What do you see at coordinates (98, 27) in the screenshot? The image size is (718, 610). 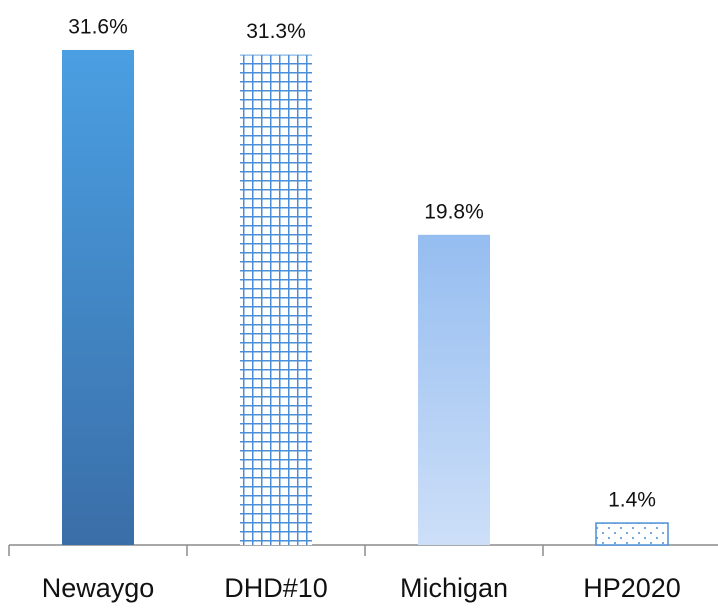 I see `value-label: 31.6%` at bounding box center [98, 27].